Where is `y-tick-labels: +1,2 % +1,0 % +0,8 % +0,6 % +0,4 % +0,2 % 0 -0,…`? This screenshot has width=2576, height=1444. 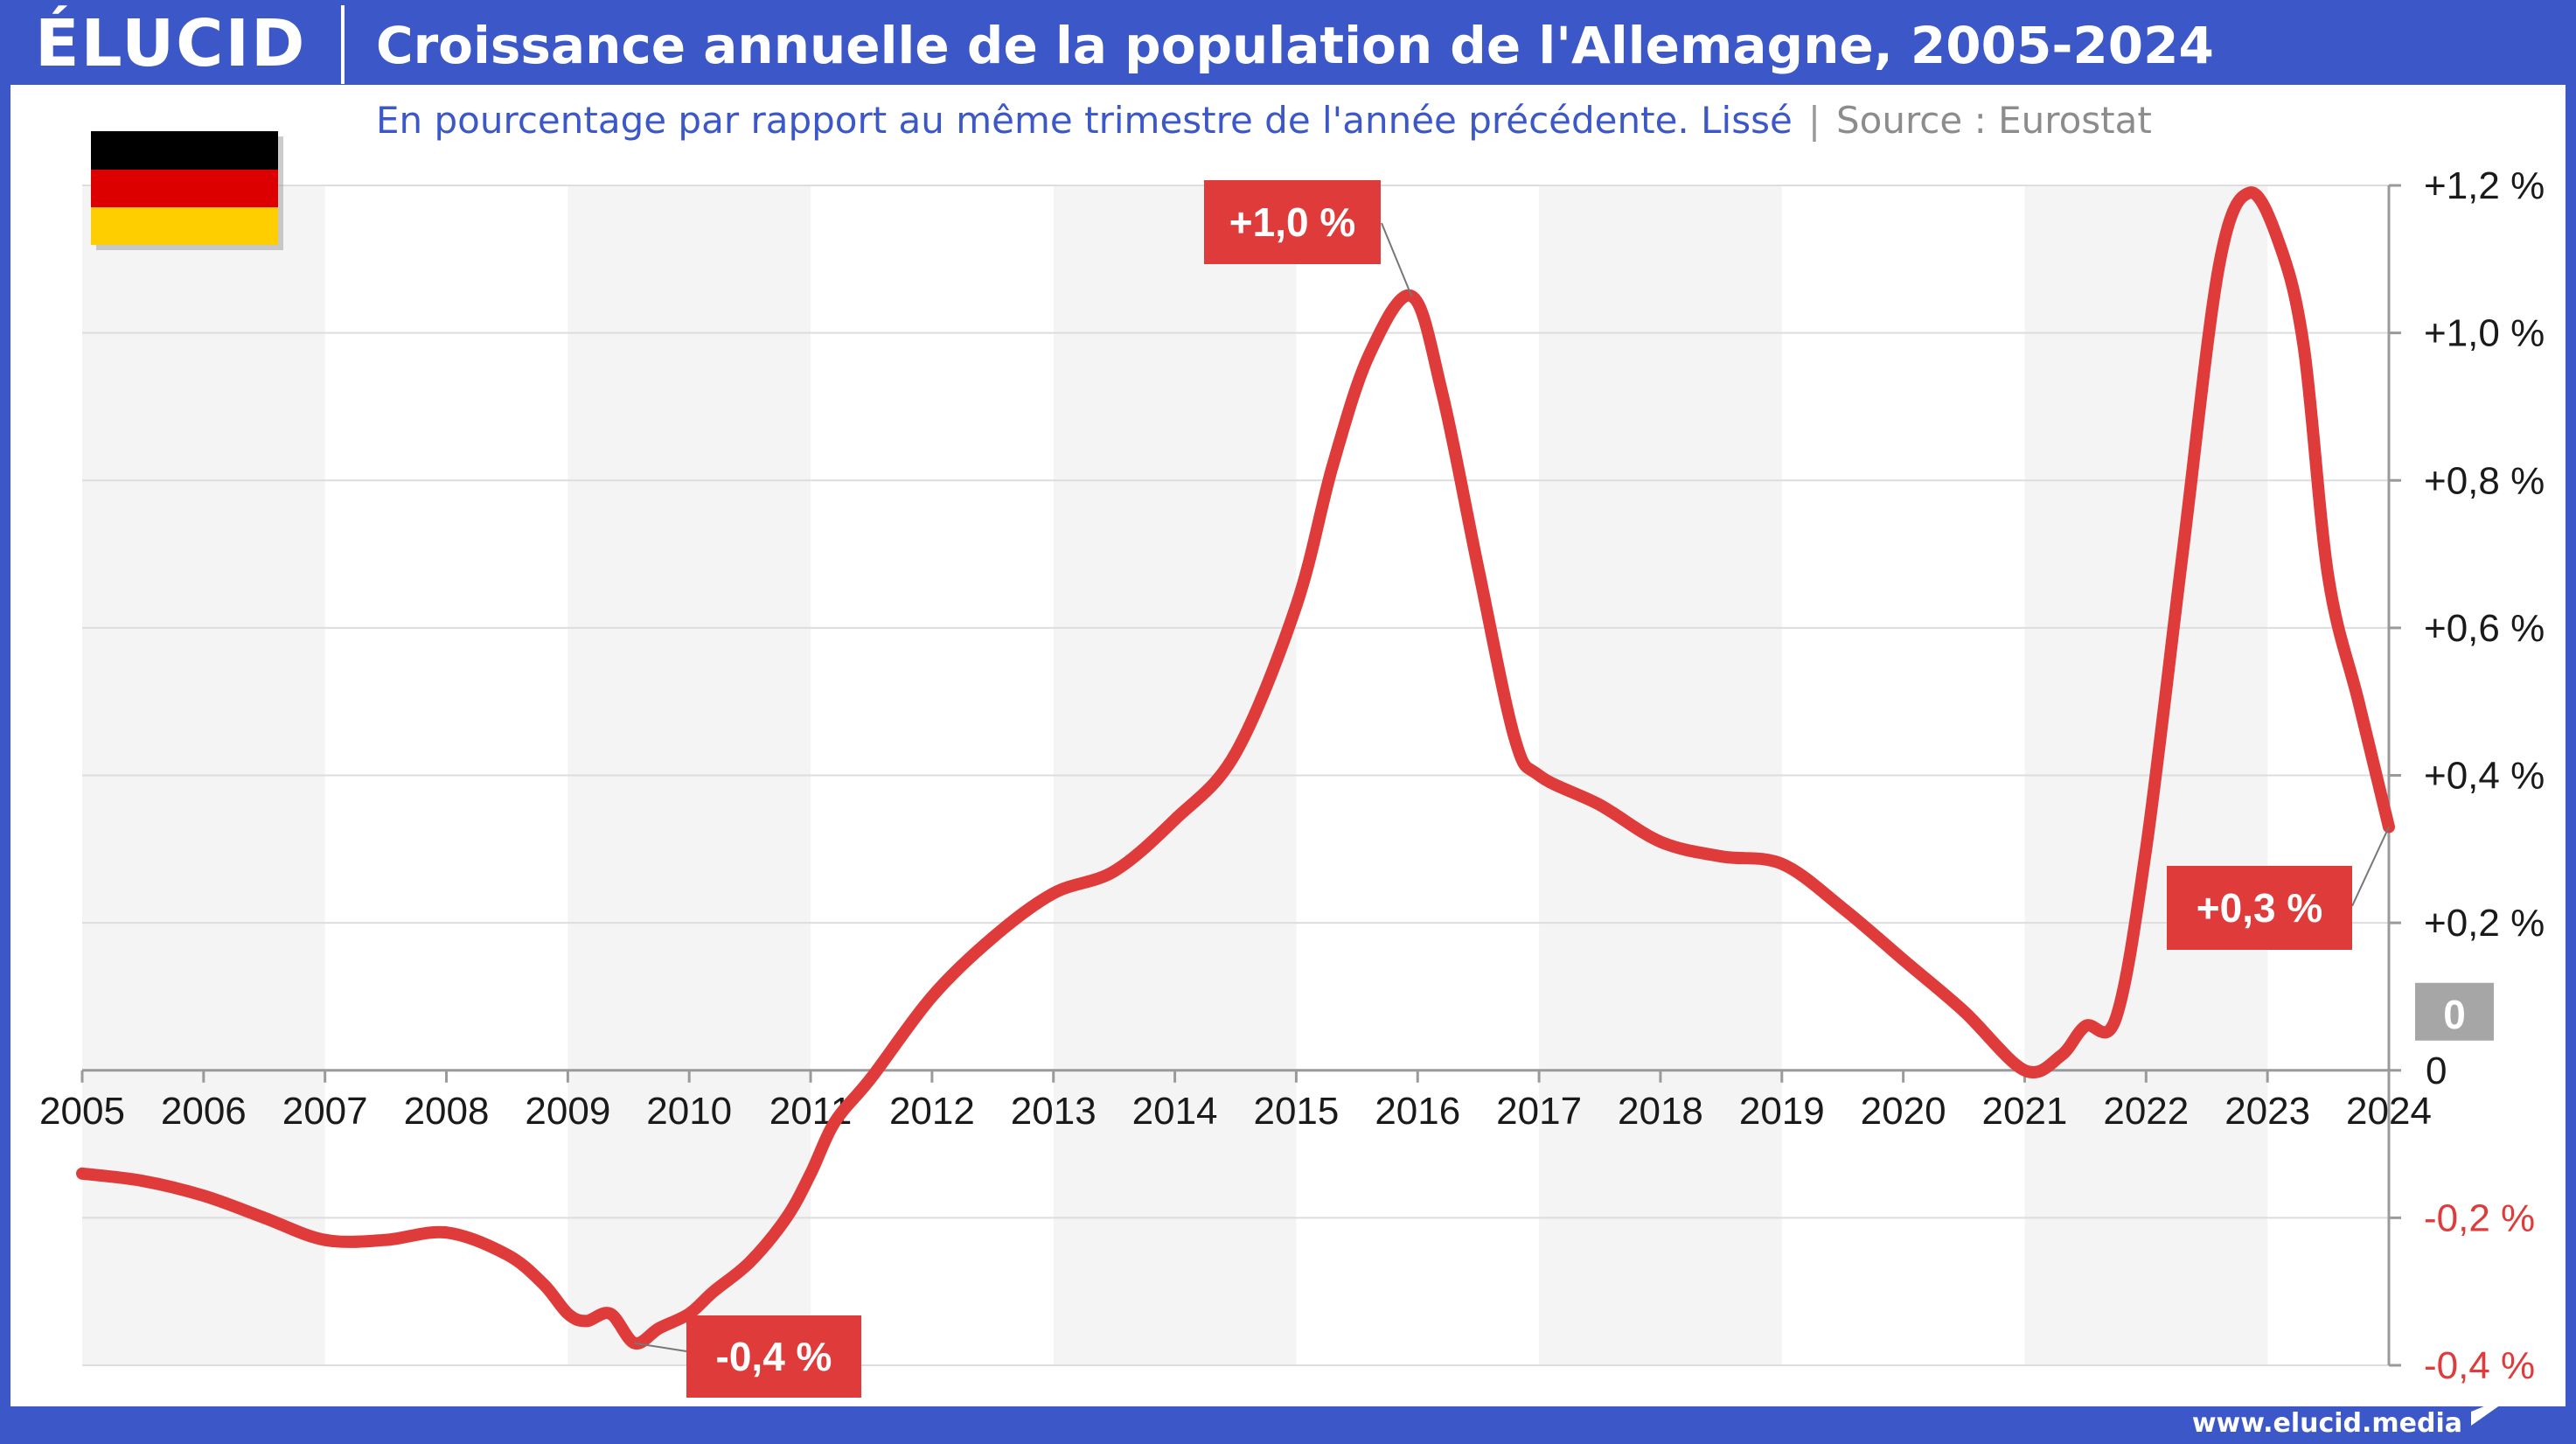
y-tick-labels: +1,2 % +1,0 % +0,8 % +0,6 % +0,4 % +0,2 % 0 -0,… is located at coordinates (2480, 776).